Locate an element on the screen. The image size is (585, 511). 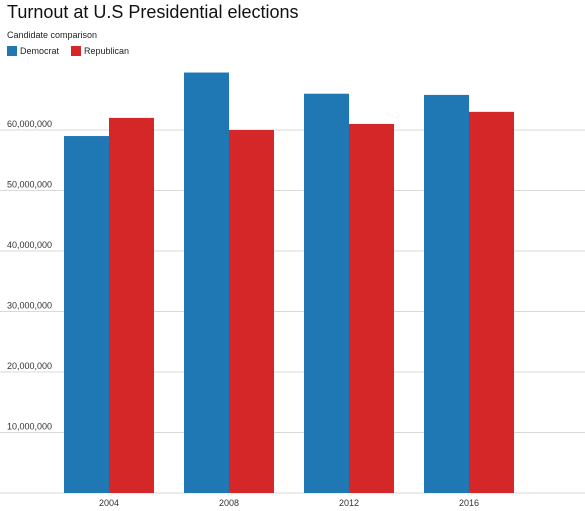
bar-republican-2012 is located at coordinates (371, 308).